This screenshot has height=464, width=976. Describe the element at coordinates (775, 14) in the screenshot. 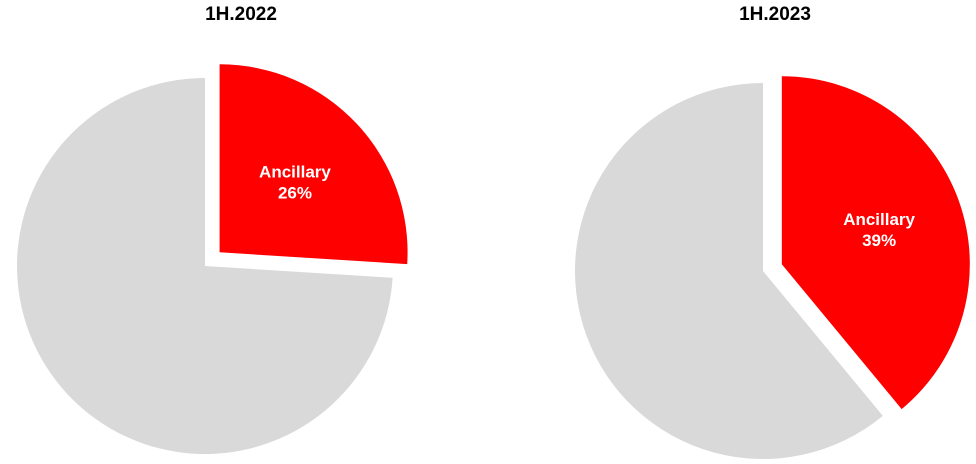

I see `chart-title-1h2023: 1H.2023` at that location.